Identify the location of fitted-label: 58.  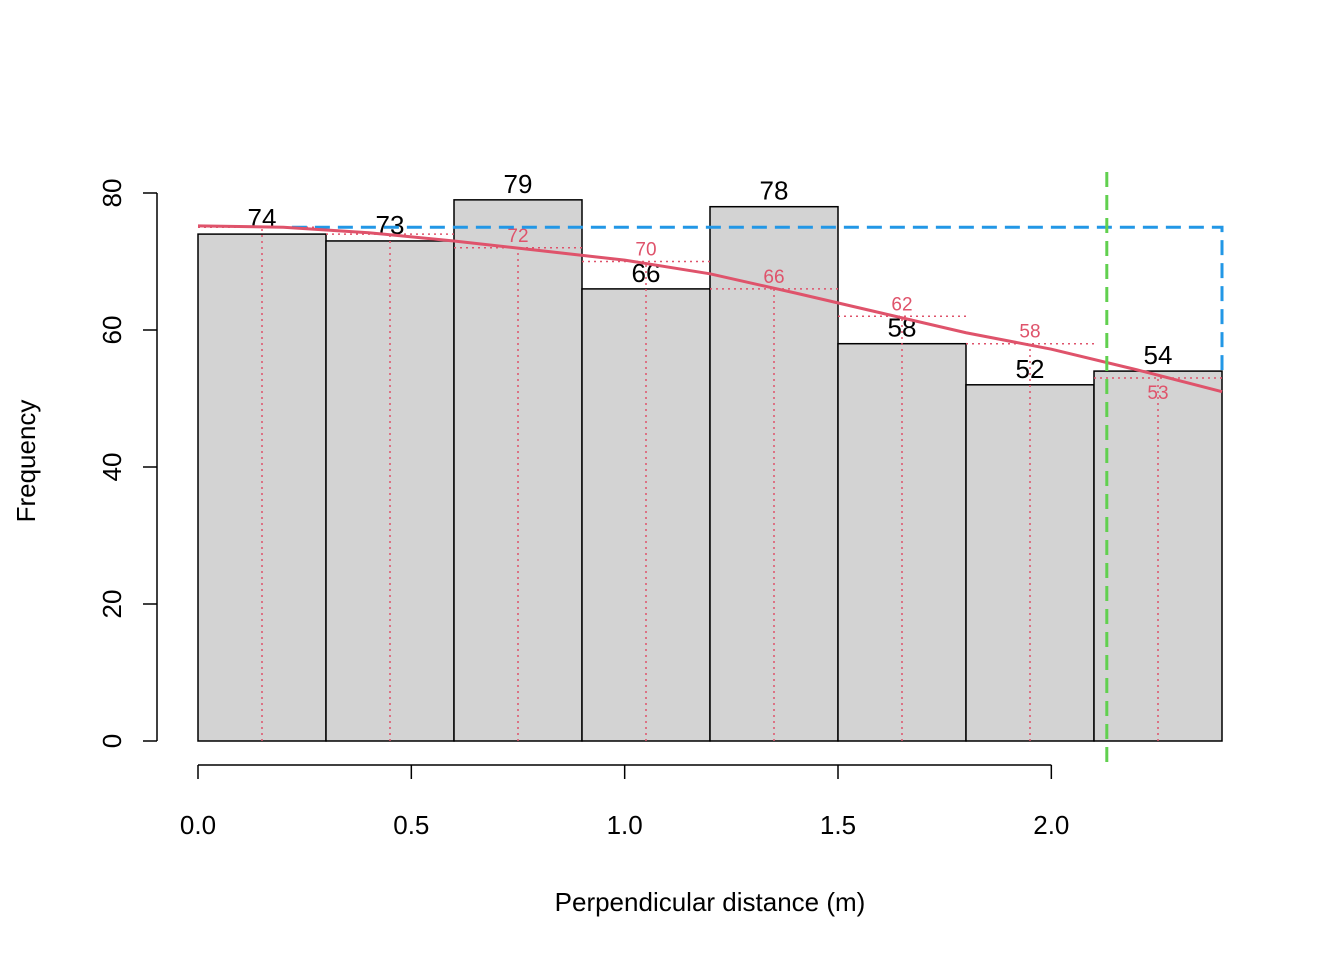
(1029, 332).